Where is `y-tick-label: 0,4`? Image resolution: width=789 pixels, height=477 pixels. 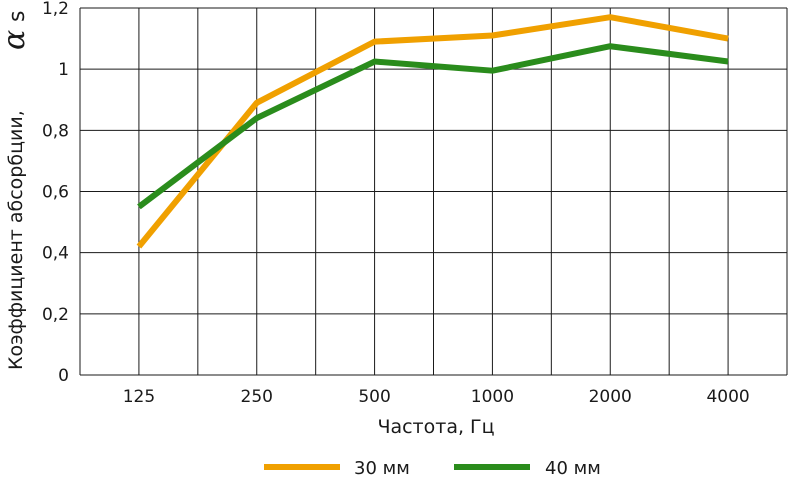
y-tick-label: 0,4 is located at coordinates (55, 254).